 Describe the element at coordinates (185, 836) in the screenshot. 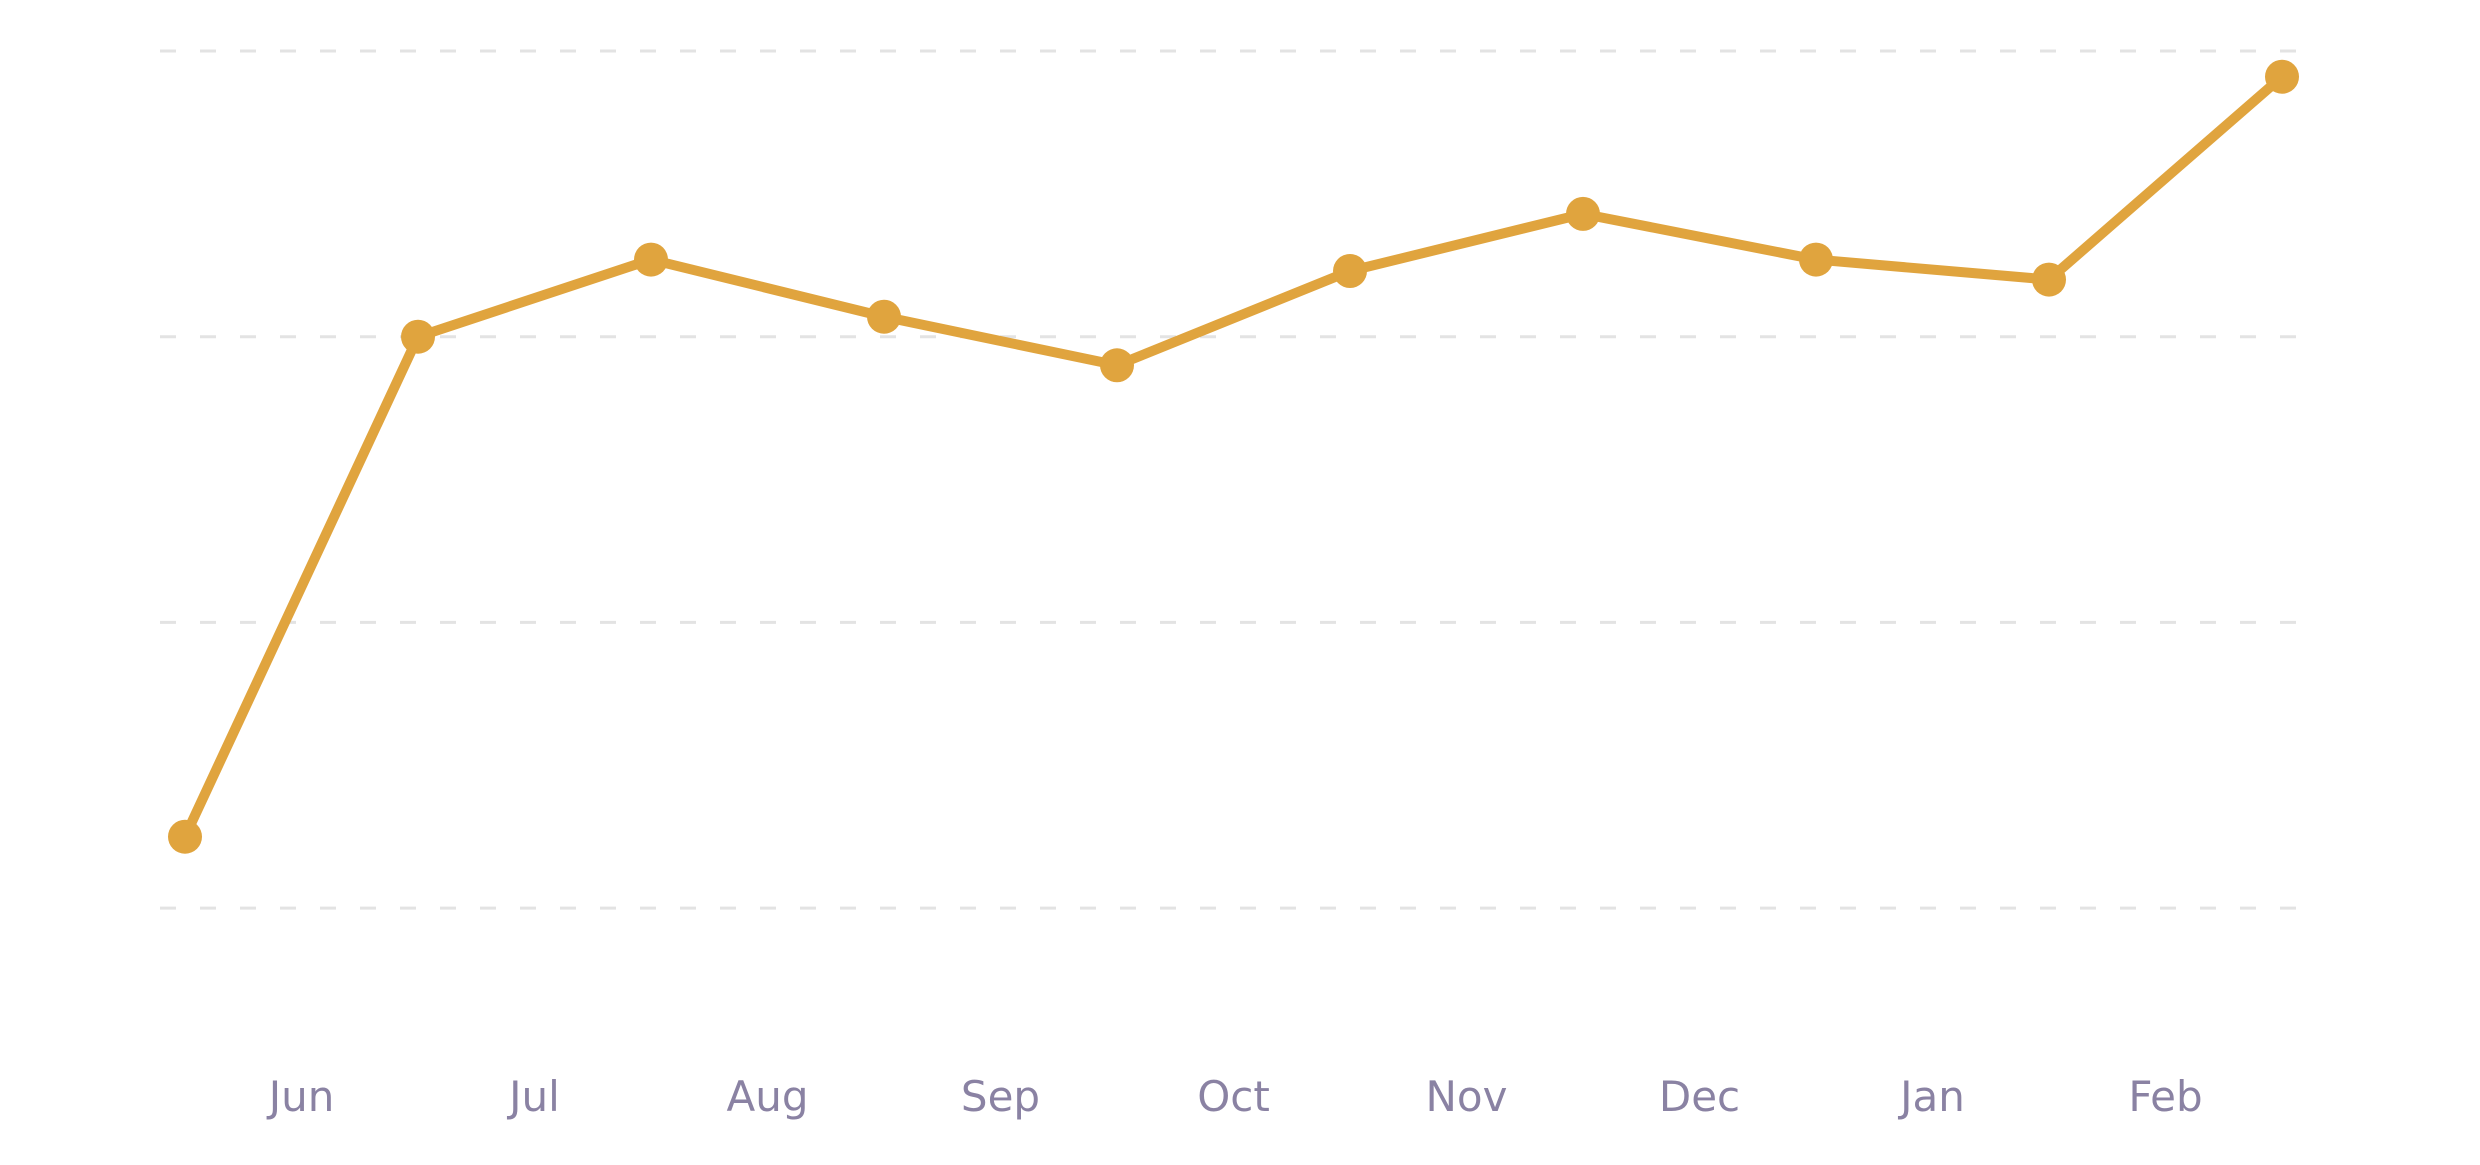

I see `data-point-may` at that location.